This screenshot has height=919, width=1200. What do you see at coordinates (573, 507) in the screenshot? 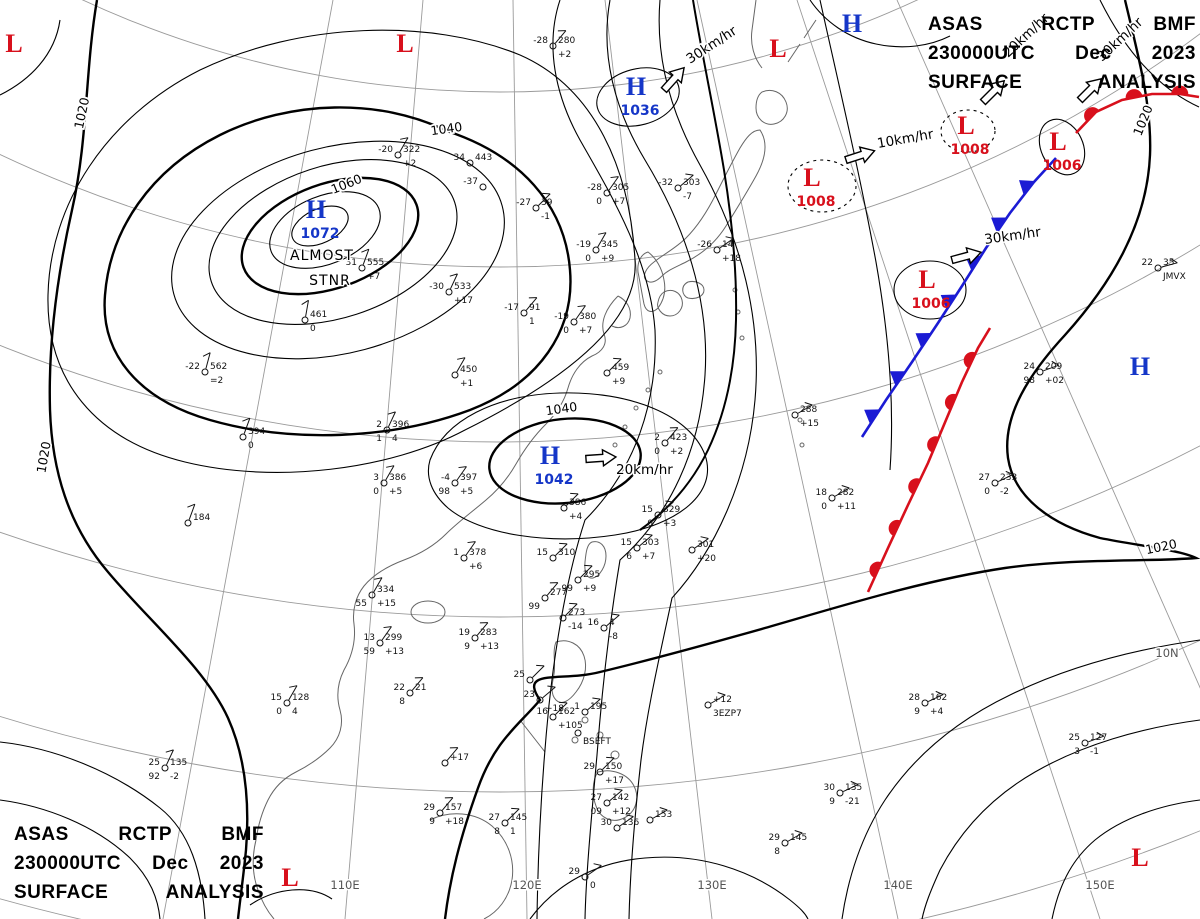
I see `station-plot: 386+4` at bounding box center [573, 507].